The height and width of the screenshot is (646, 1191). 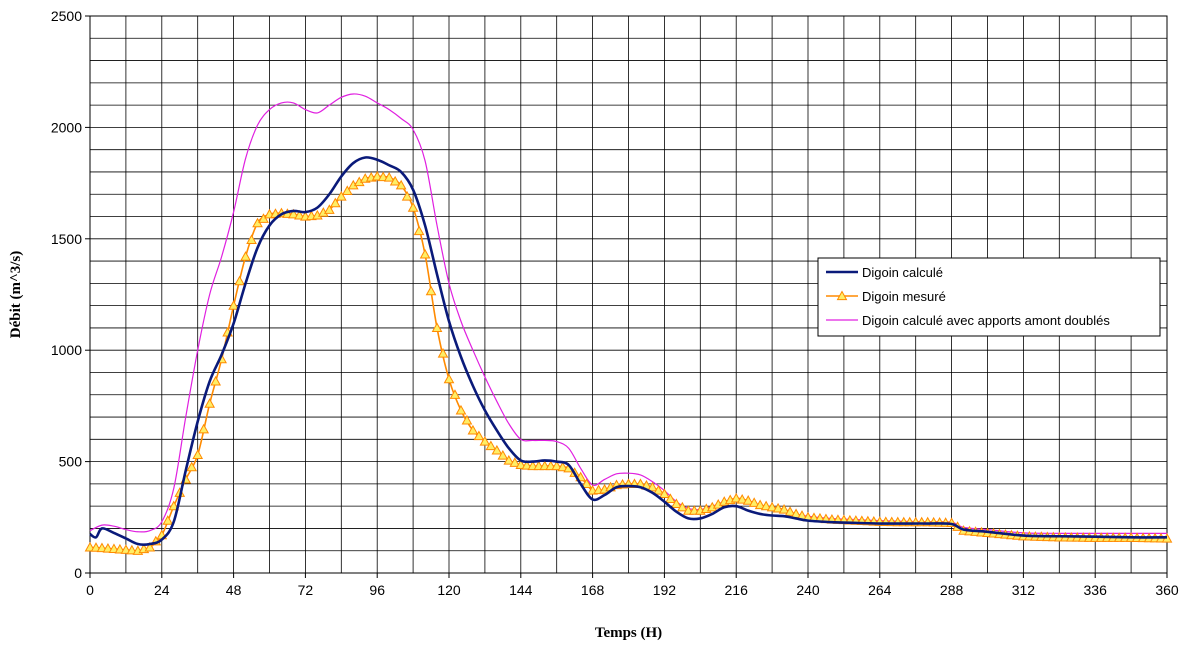 What do you see at coordinates (808, 590) in the screenshot?
I see `x-tick-label: 240` at bounding box center [808, 590].